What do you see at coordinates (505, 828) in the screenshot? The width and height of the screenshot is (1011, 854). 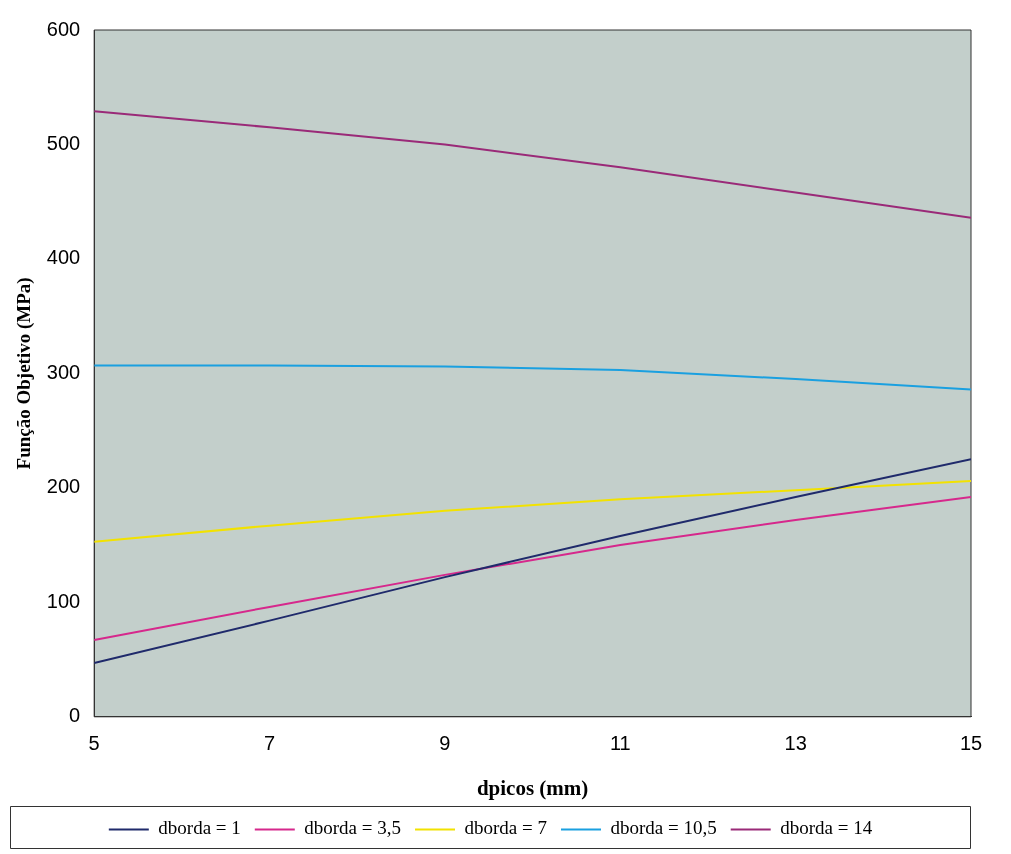 I see `legend-label: dborda = 7` at bounding box center [505, 828].